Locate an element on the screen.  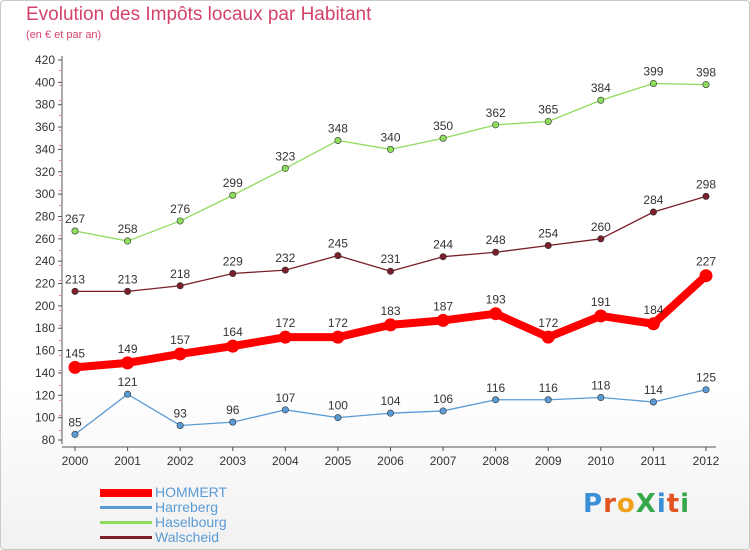
data-label: 350 is located at coordinates (443, 126).